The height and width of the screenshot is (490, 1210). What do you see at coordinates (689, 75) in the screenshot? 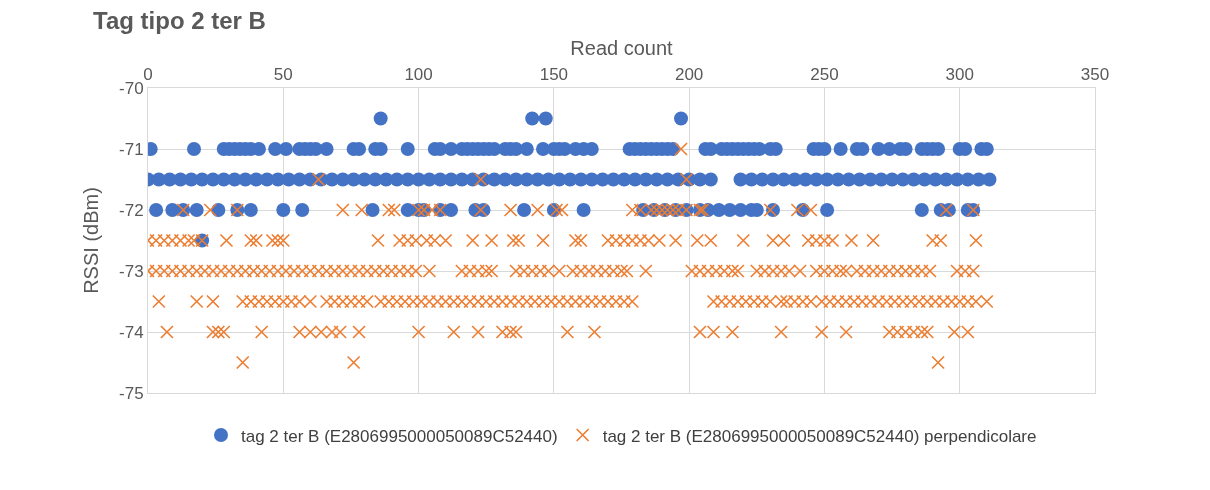
I see `x-tick-label: 200` at bounding box center [689, 75].